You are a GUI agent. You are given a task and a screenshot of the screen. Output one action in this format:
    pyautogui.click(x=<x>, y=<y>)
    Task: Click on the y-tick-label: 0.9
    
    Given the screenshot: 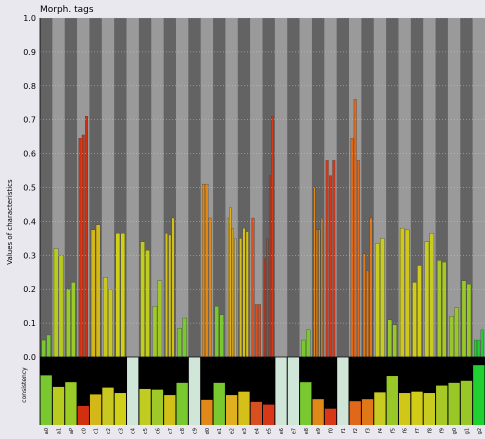 What is the action you would take?
    pyautogui.click(x=29, y=52)
    